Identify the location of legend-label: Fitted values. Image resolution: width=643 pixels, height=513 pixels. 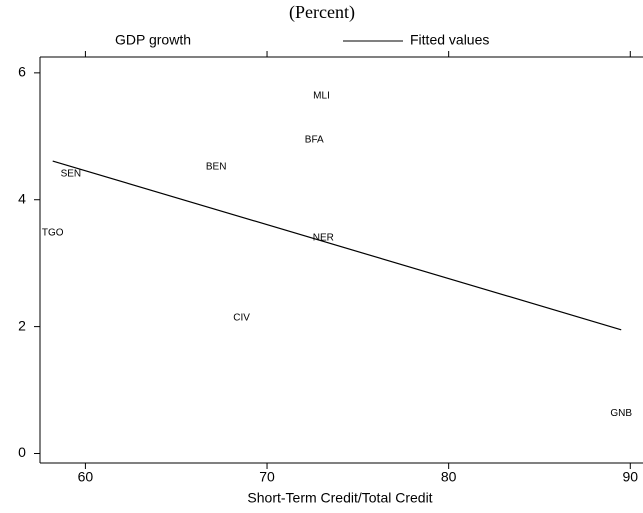
(449, 40).